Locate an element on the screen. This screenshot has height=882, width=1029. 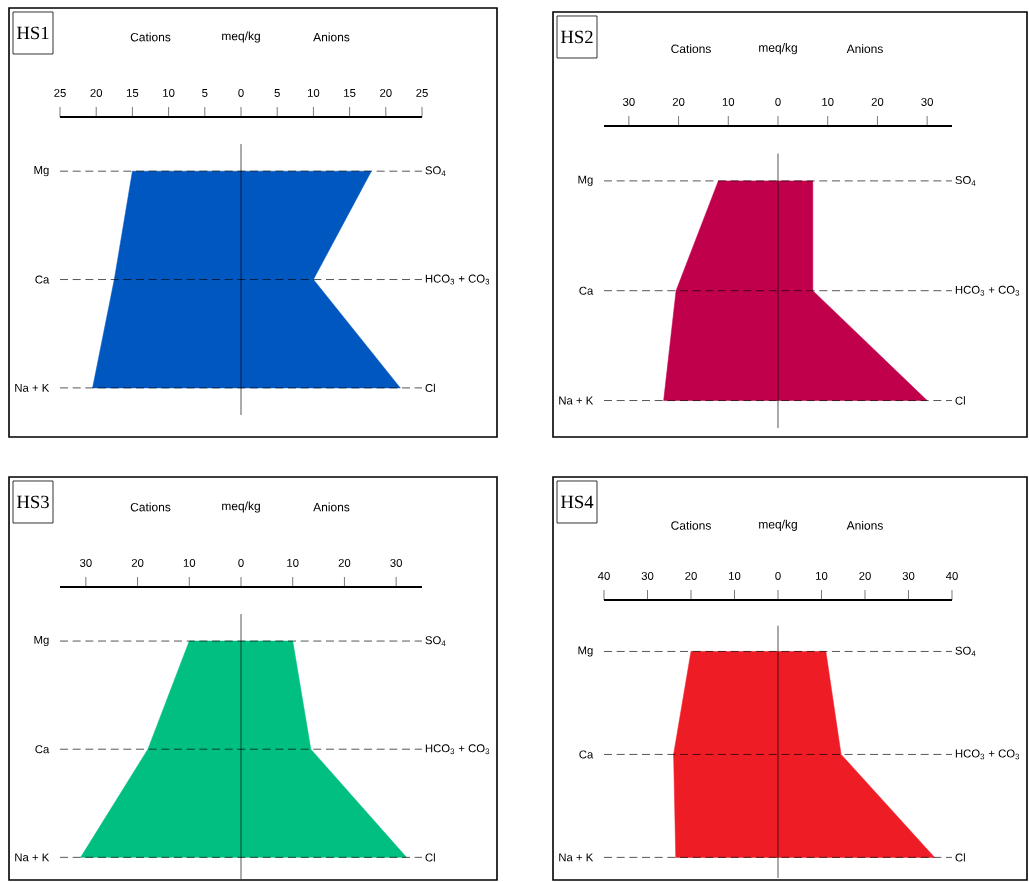
chart-title: HS4 is located at coordinates (577, 502).